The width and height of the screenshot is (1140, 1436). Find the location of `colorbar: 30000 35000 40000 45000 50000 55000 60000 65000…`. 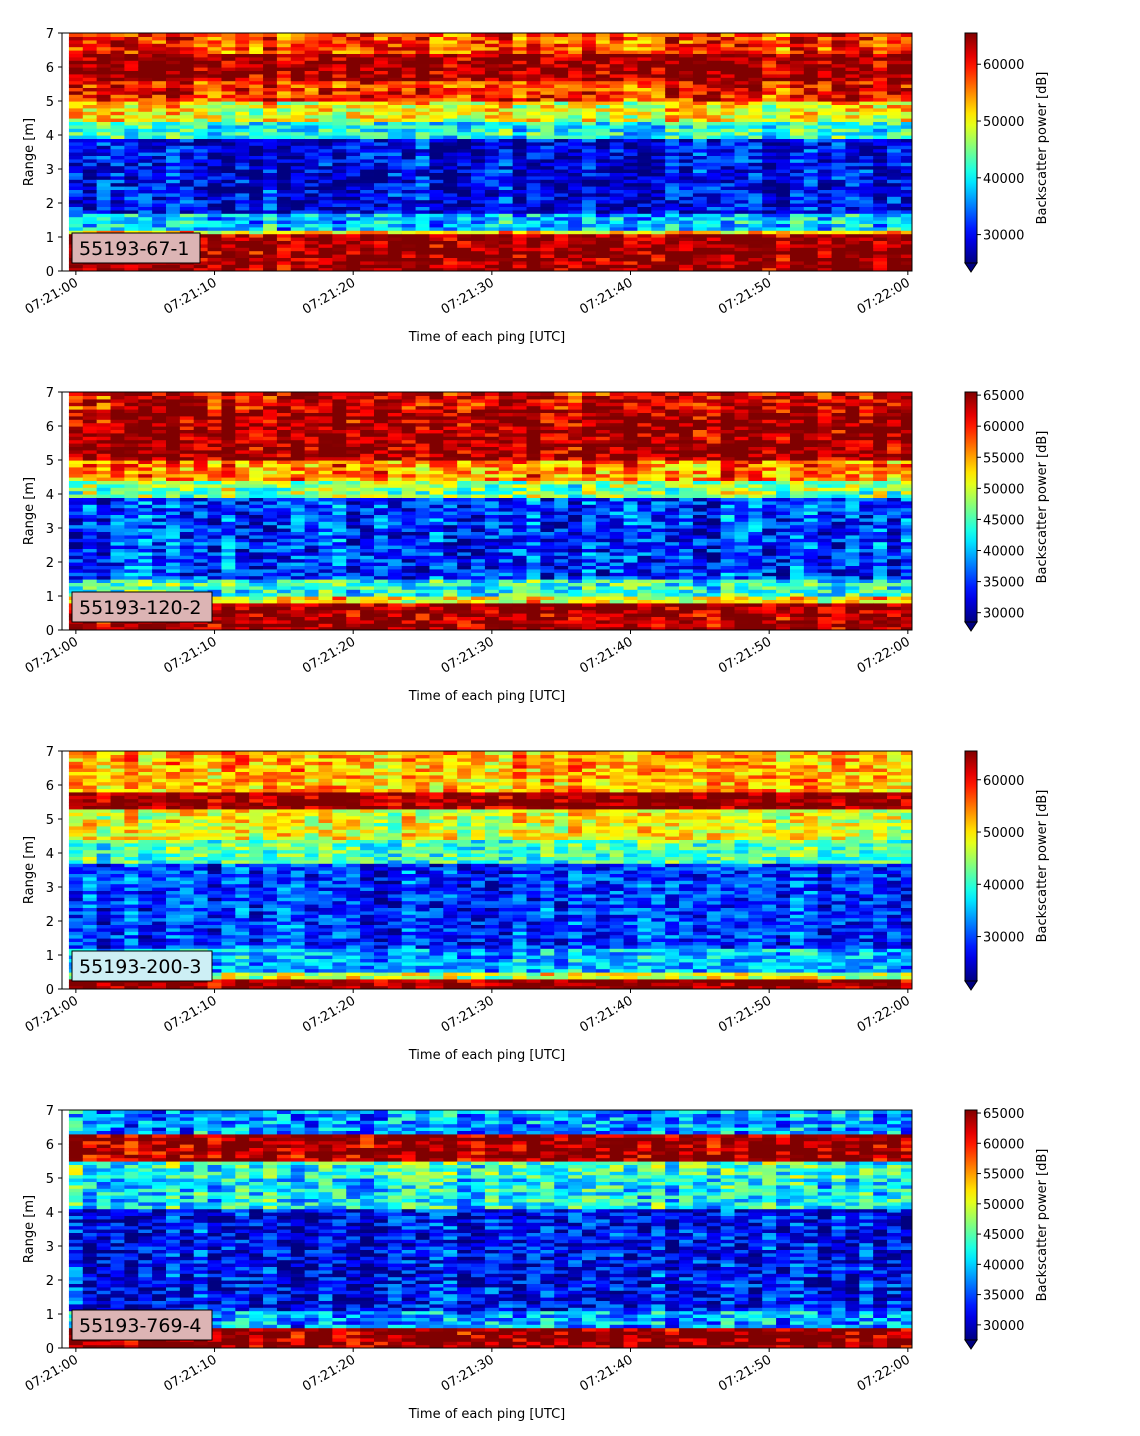

colorbar: 30000 35000 40000 45000 50000 55000 60000 65000… is located at coordinates (1007, 1228).